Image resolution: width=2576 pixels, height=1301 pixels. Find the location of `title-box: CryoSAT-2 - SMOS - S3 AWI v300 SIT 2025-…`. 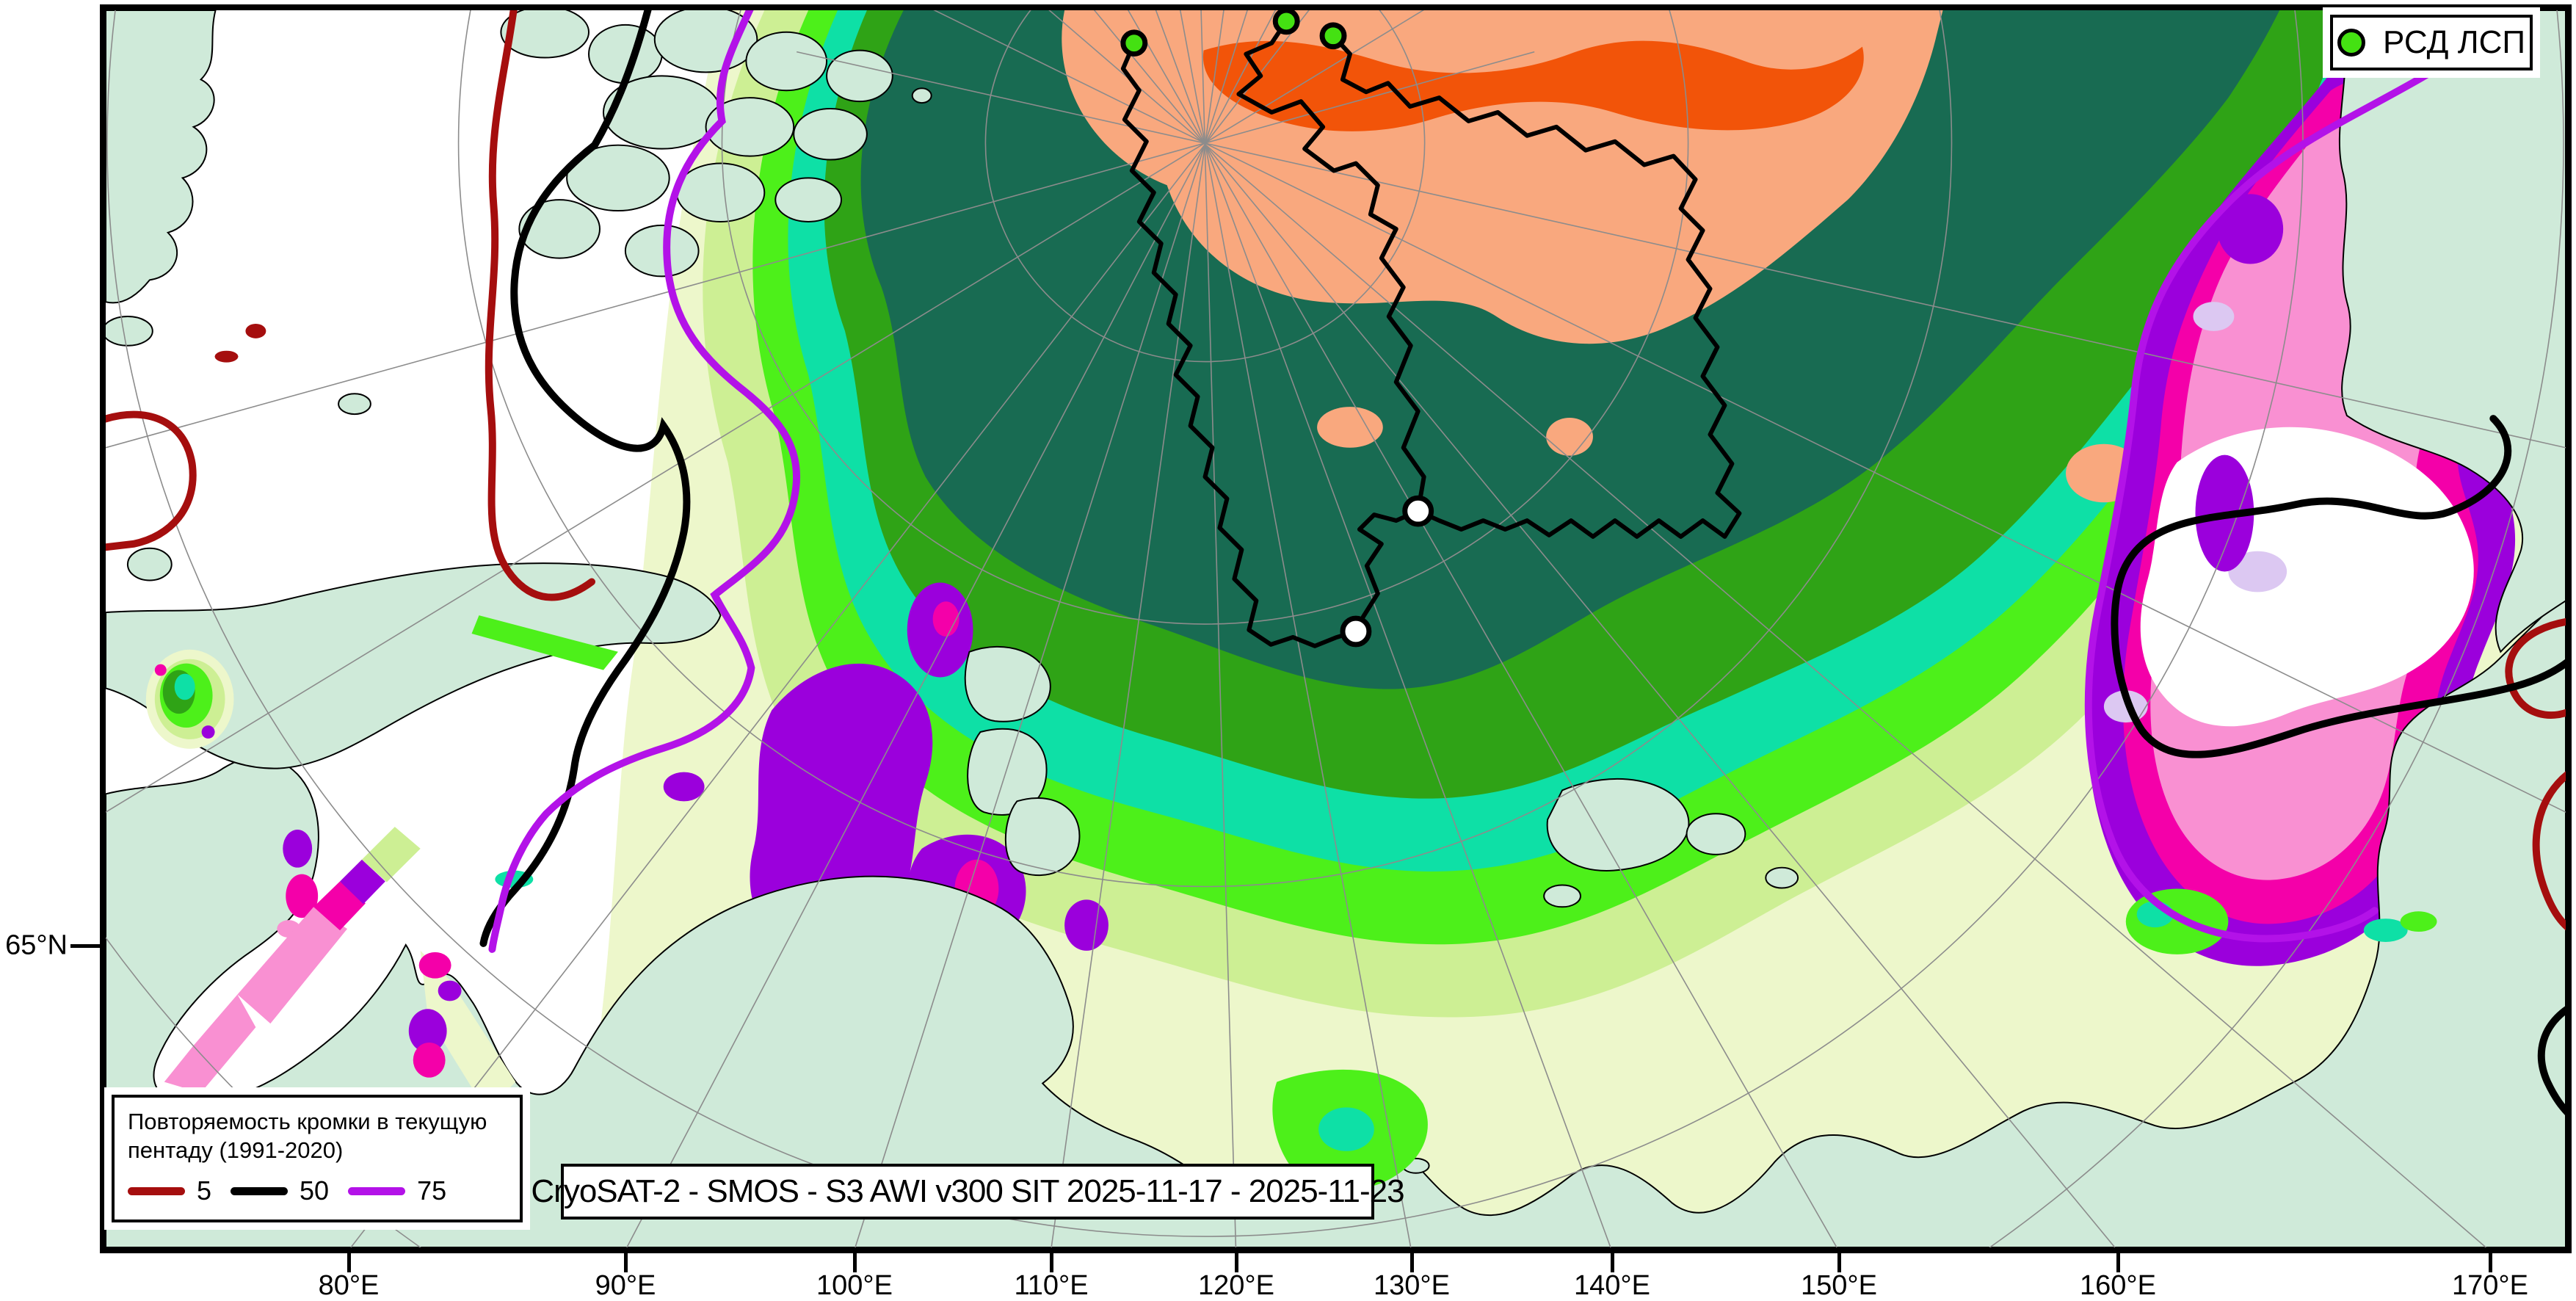

title-box: CryoSAT-2 - SMOS - S3 AWI v300 SIT 2025-… is located at coordinates (968, 1192).